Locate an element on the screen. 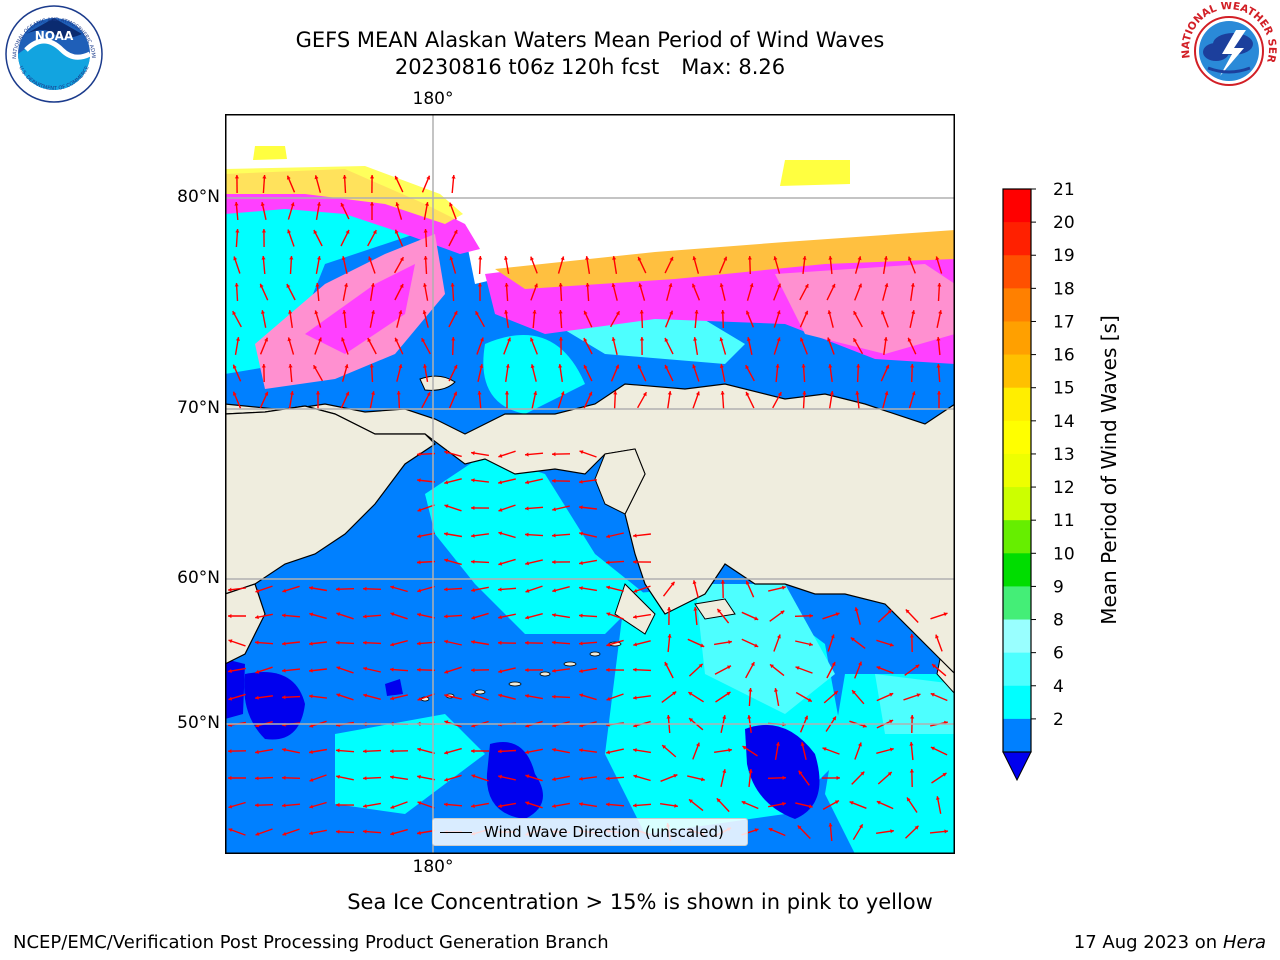  colorbar-tick-label: 16 is located at coordinates (1064, 356).